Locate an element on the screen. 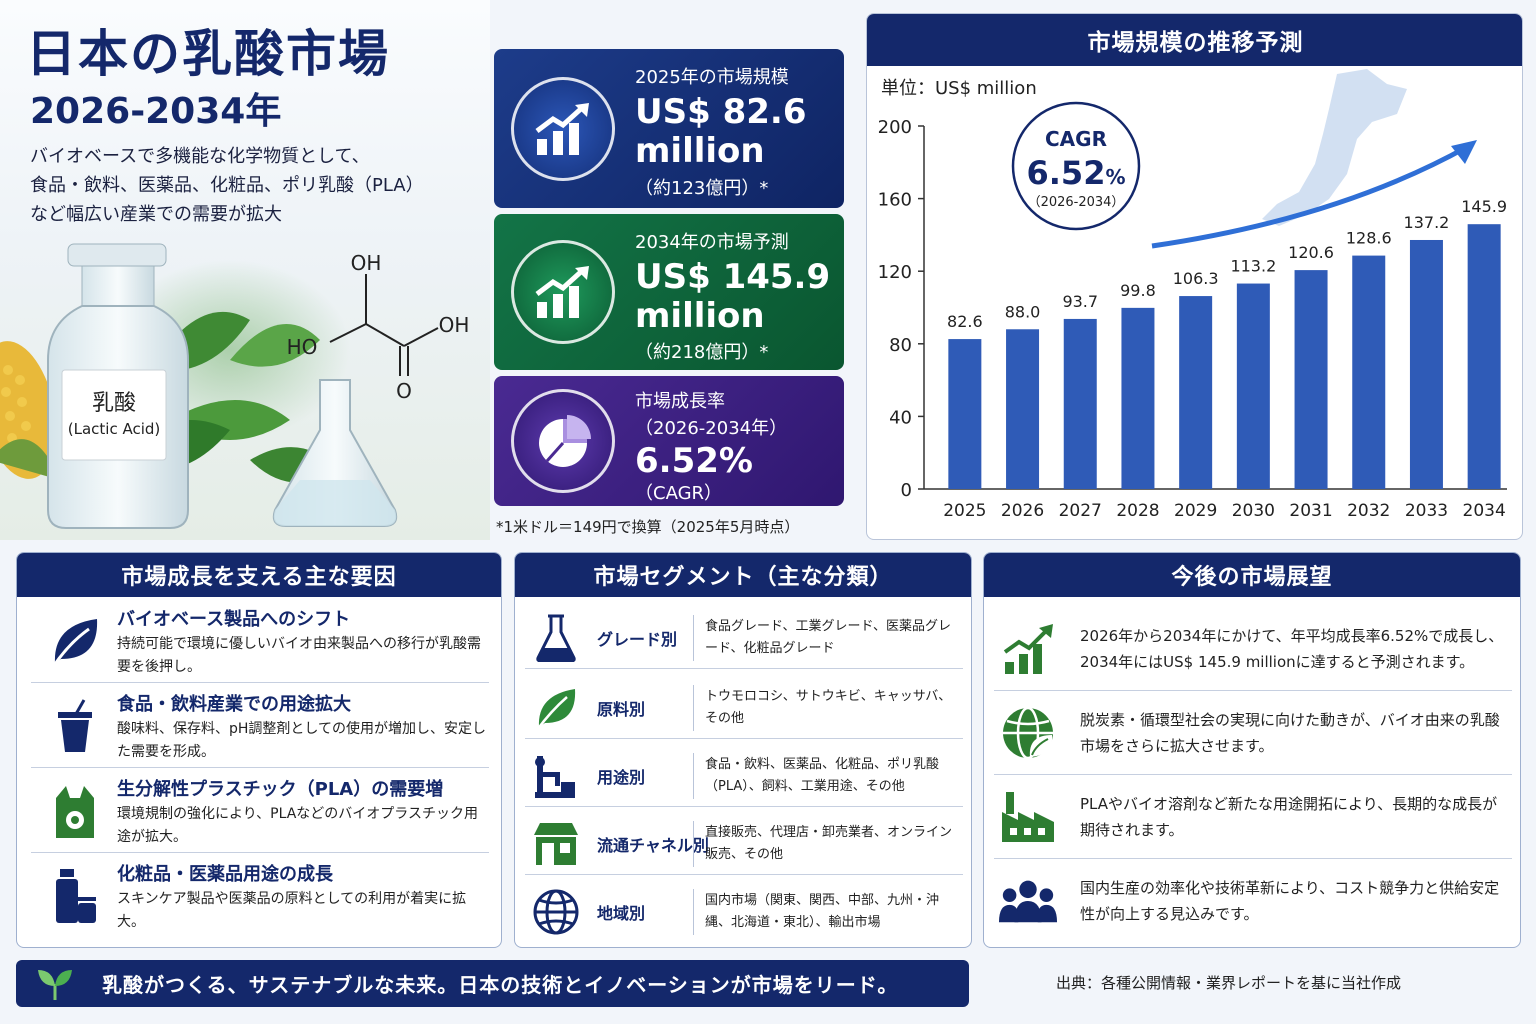 The height and width of the screenshot is (1024, 1536). kpi-card-cagr: 市場成長率 （2026-2034年） 6.52% （CAGR） is located at coordinates (669, 441).